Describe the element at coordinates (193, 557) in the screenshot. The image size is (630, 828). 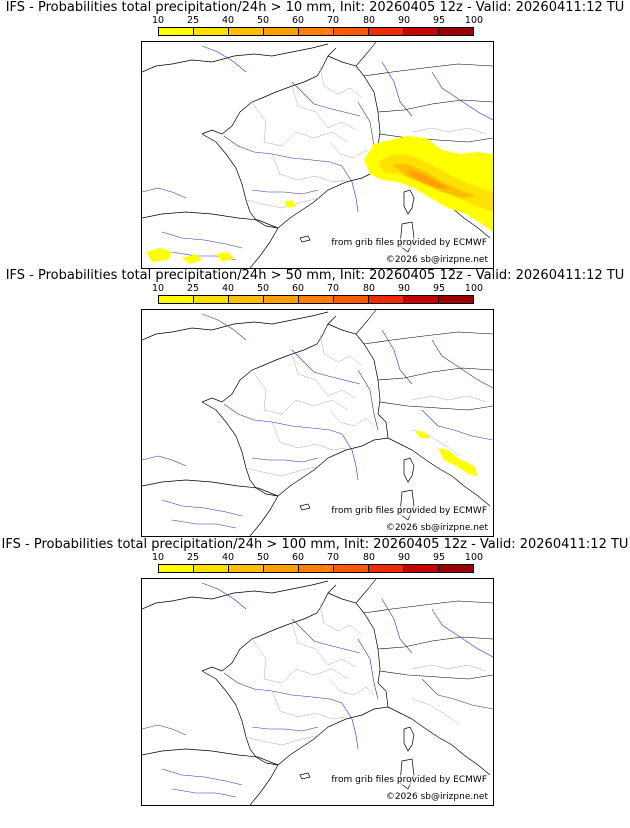
I see `colorbar-tick-label: 25` at that location.